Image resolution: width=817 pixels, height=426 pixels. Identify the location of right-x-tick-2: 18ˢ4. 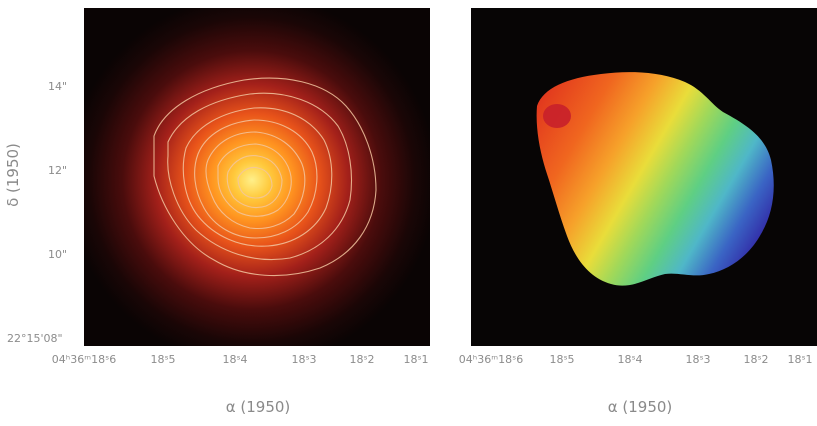
(630, 359).